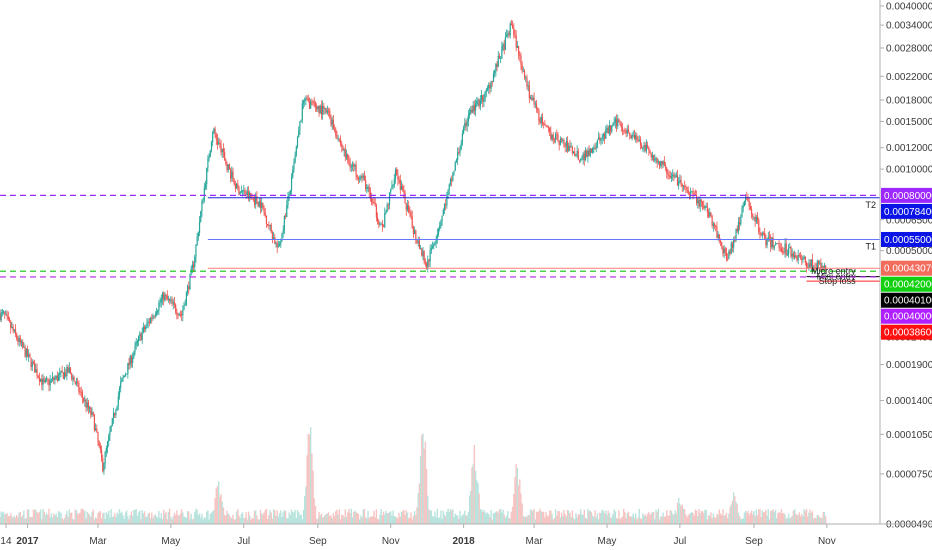  I want to click on time-axis: 14 2017 Mar May Jul Sep Nov 2018 Mar May Jul Sep Nov, so click(466, 535).